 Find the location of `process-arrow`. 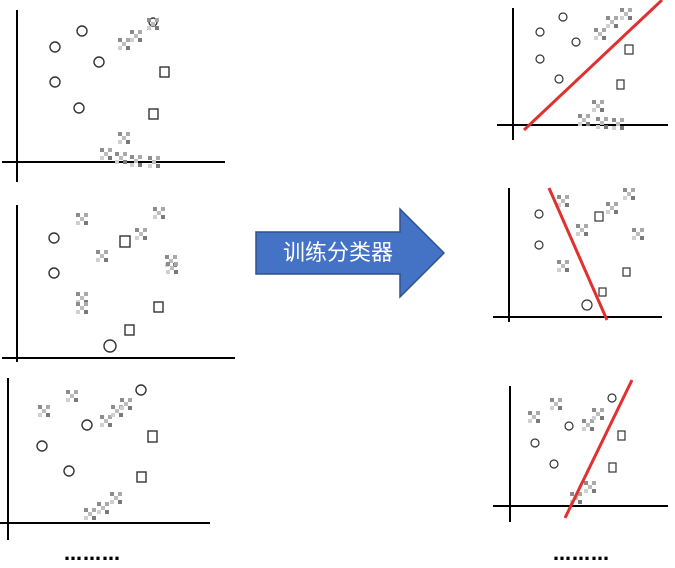

process-arrow is located at coordinates (350, 253).